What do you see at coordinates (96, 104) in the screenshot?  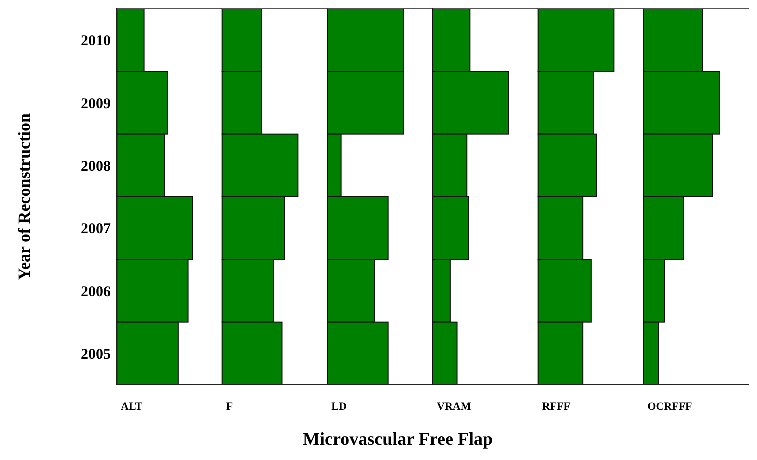 I see `y-tick-label: 2009` at bounding box center [96, 104].